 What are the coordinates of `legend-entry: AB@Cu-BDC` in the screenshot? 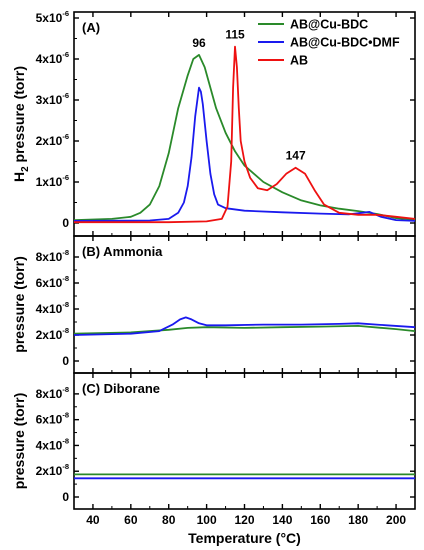 It's located at (329, 25).